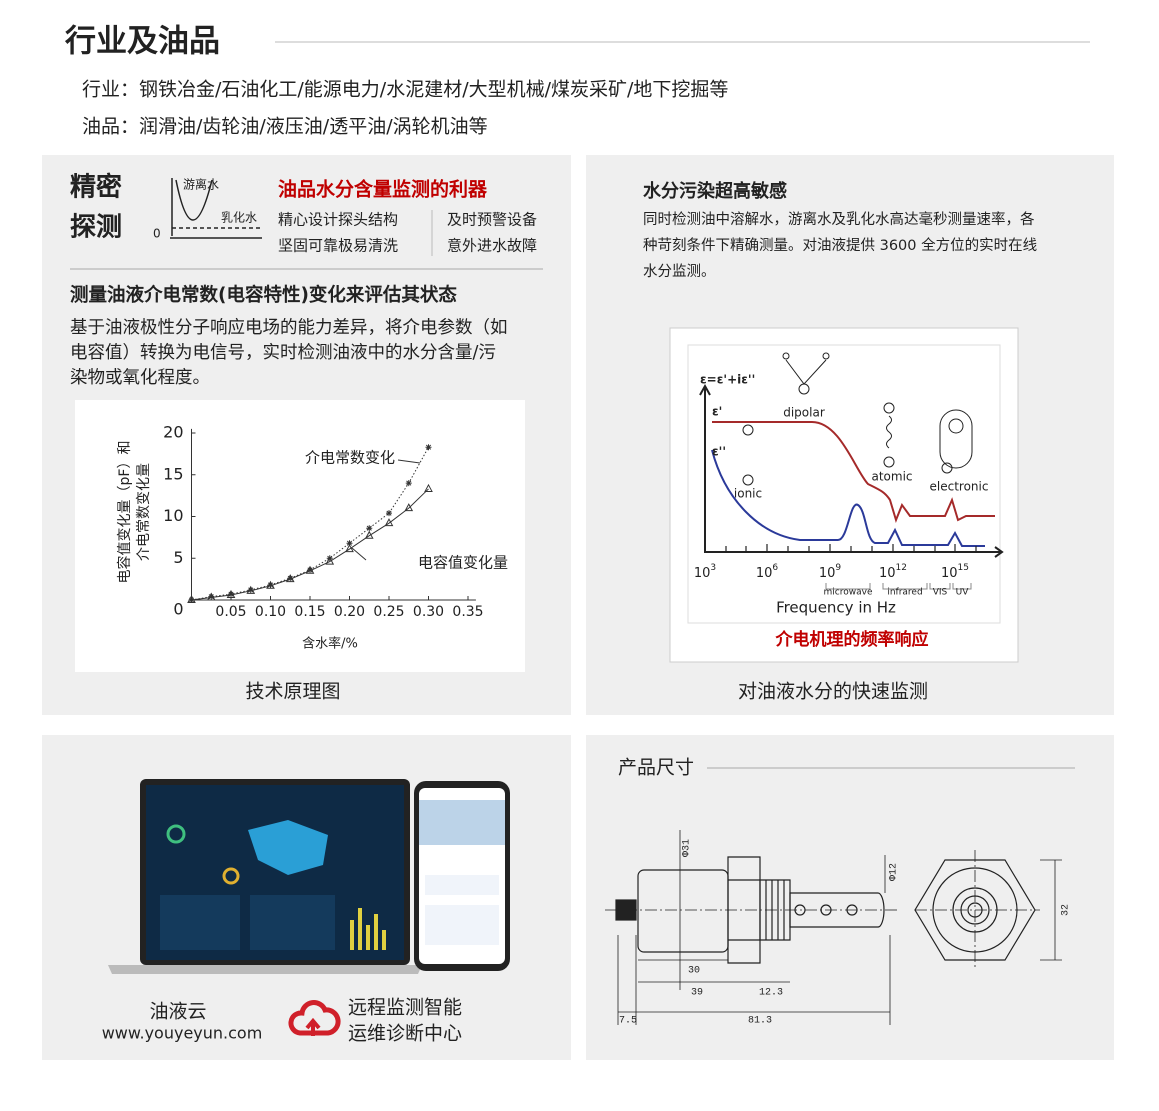 The image size is (1159, 1111). What do you see at coordinates (838, 568) in the screenshot?
I see `tick-exp: 9` at bounding box center [838, 568].